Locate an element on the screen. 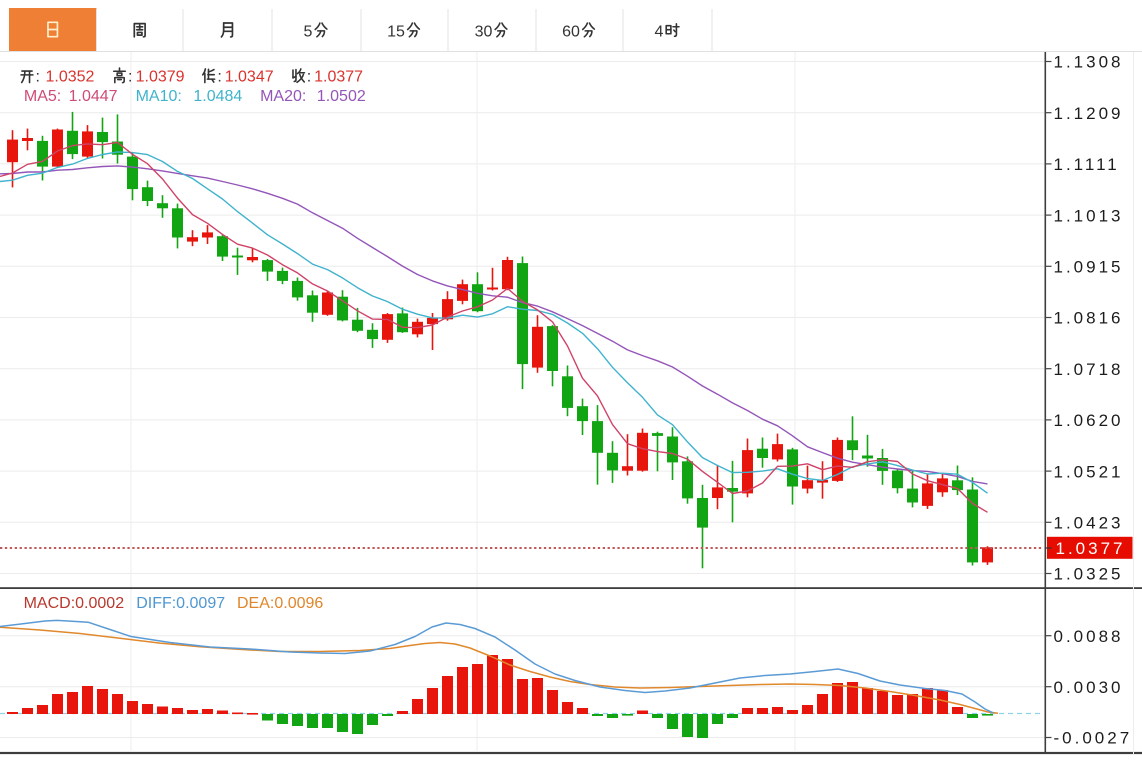 This screenshot has height=760, width=1142. svg-text: 1.0379 is located at coordinates (160, 76).